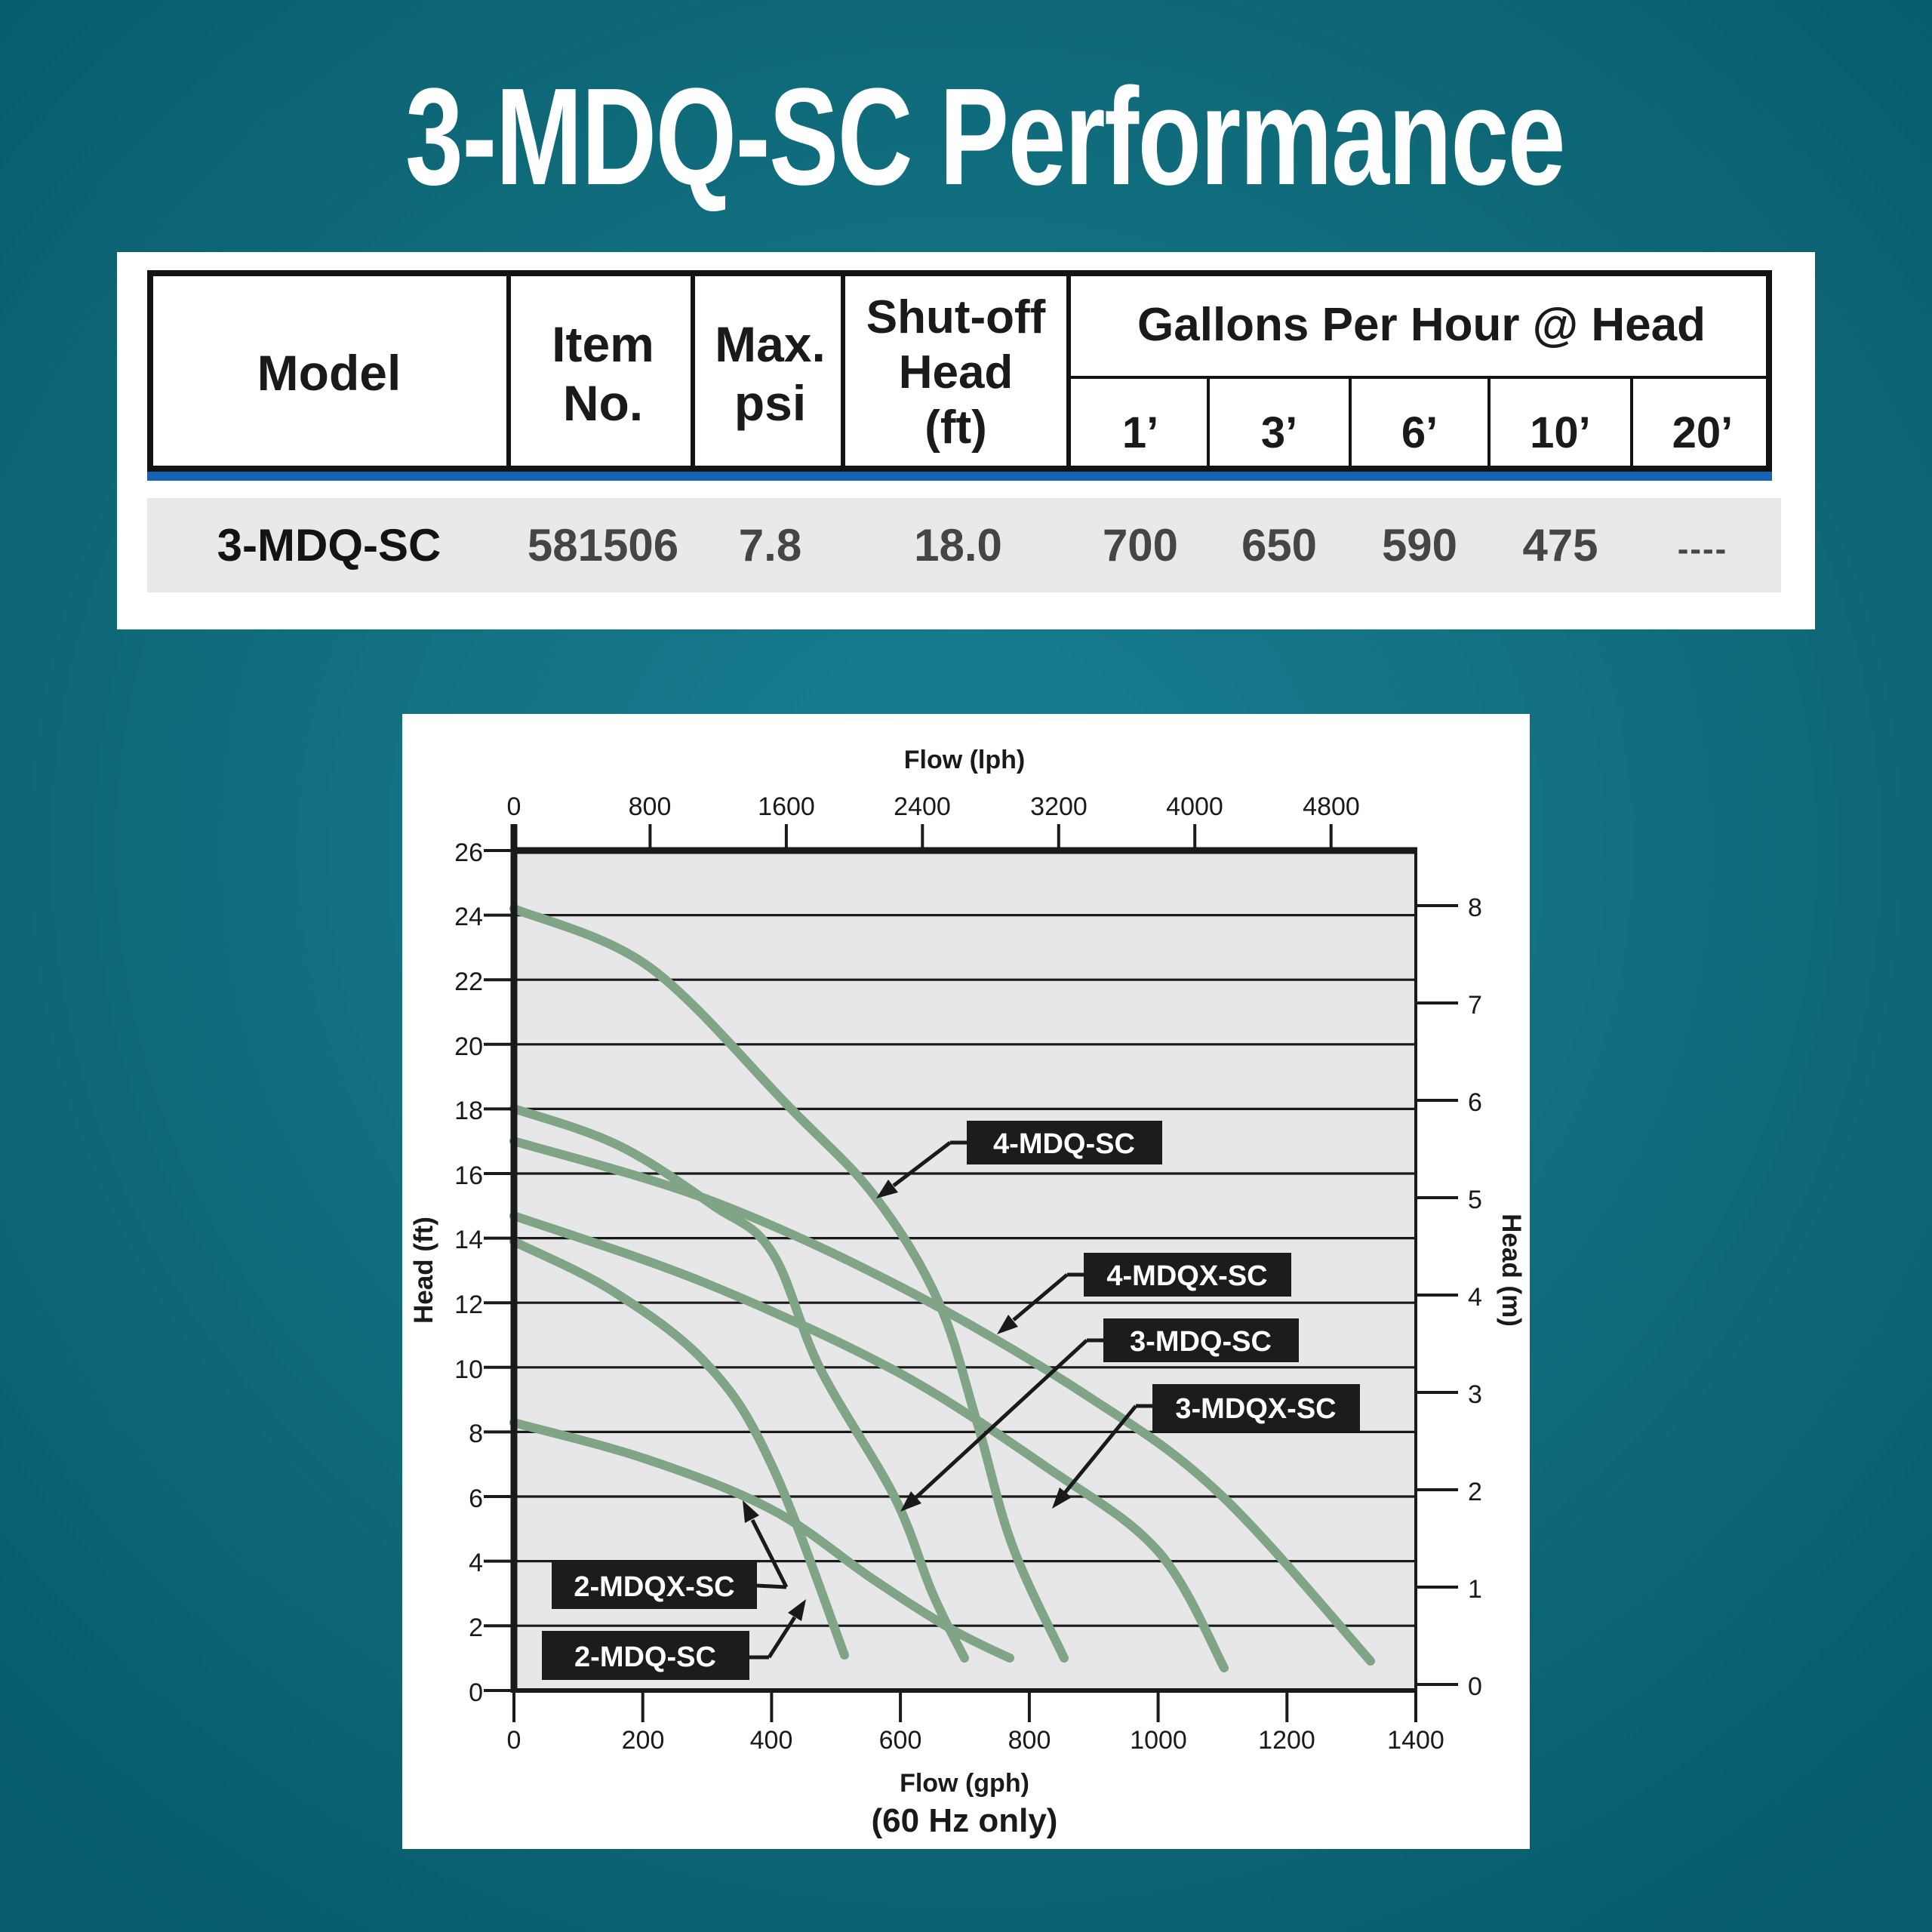 This screenshot has width=1932, height=1932. Describe the element at coordinates (900, 1740) in the screenshot. I see `svg-text: 600` at that location.